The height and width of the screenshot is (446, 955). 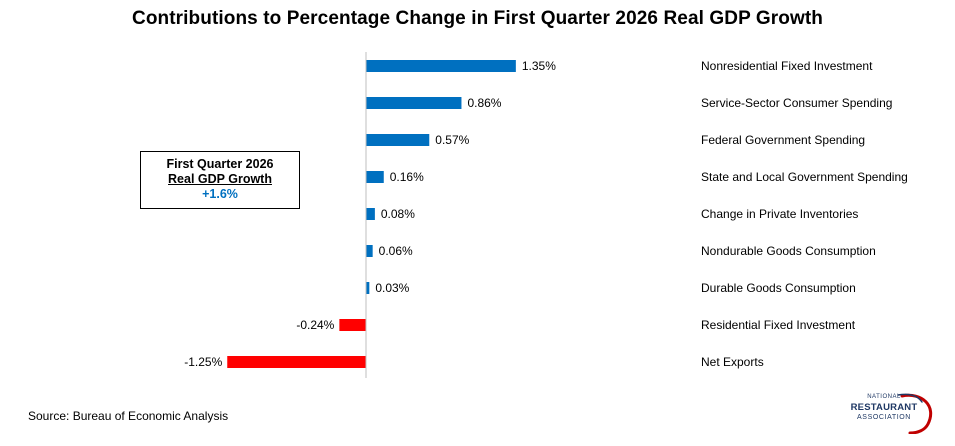 What do you see at coordinates (915, 413) in the screenshot?
I see `swoosh-logo-icon` at bounding box center [915, 413].